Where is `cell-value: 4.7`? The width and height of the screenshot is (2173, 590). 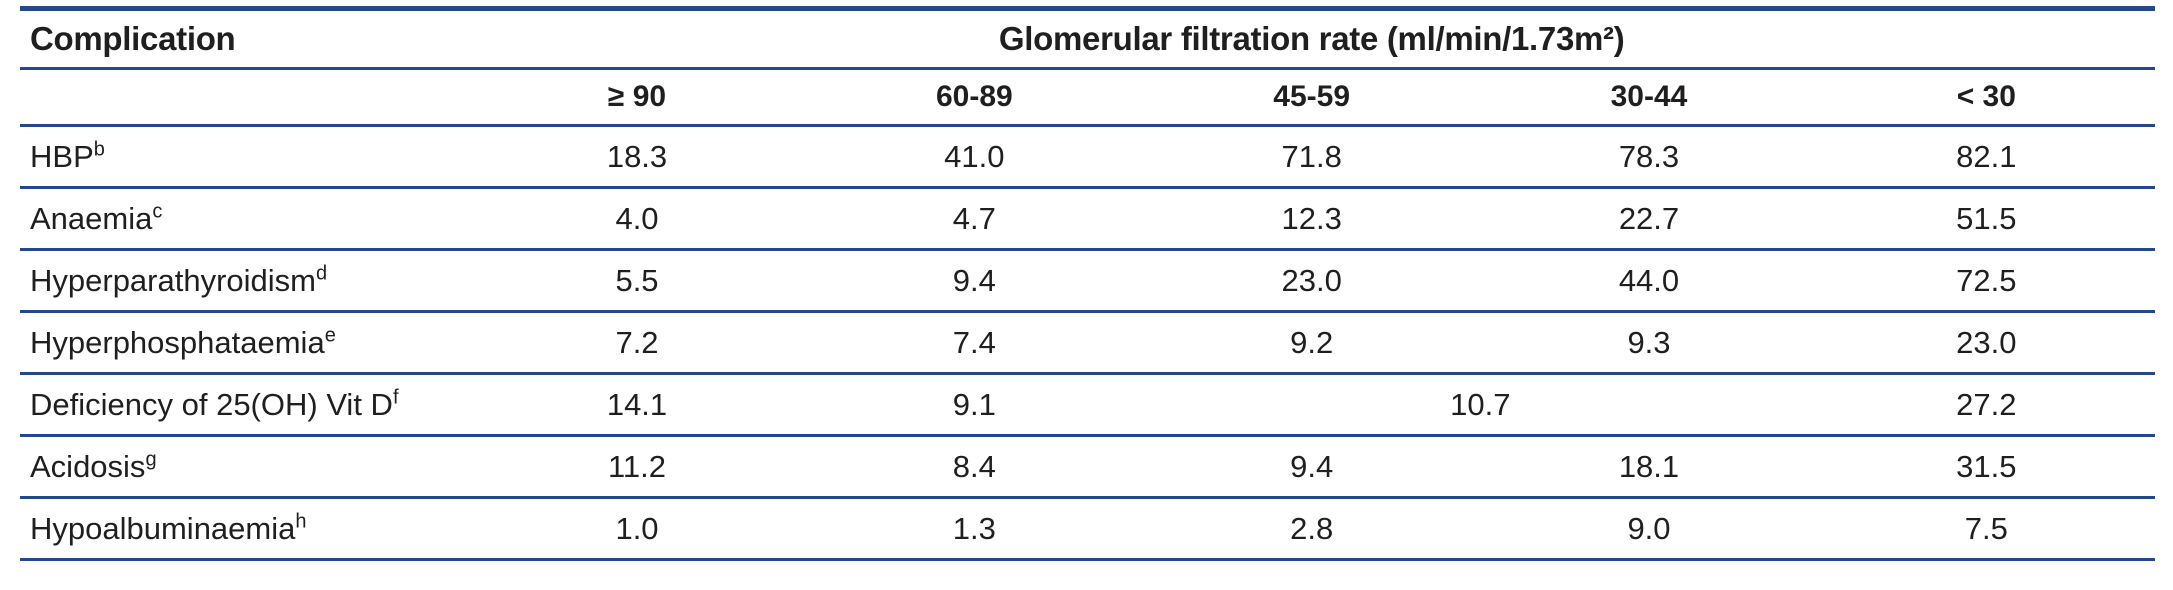 cell-value: 4.7 is located at coordinates (974, 219).